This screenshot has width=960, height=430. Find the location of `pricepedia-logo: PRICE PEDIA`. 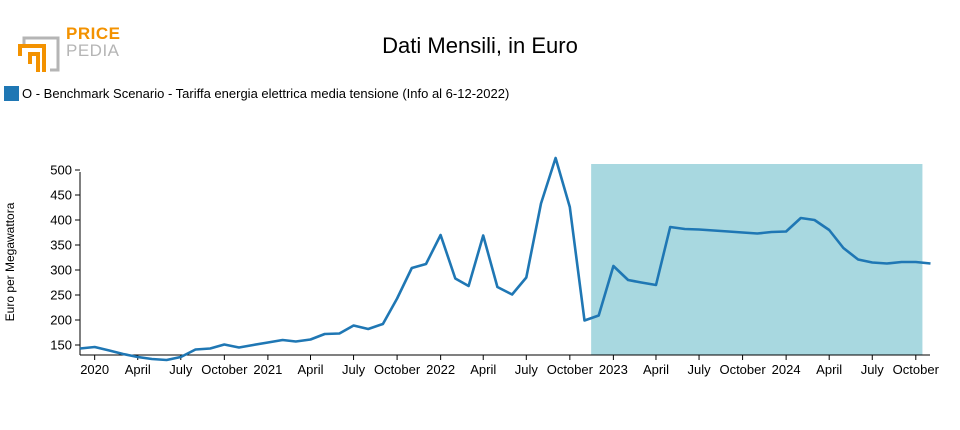

pricepedia-logo: PRICE PEDIA is located at coordinates (73, 48).